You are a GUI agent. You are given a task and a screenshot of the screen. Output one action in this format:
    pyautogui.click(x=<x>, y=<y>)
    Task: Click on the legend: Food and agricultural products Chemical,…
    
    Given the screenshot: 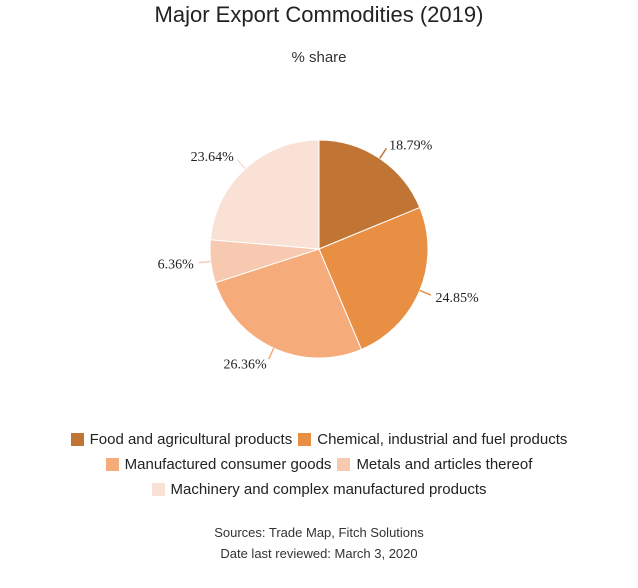 What is the action you would take?
    pyautogui.click(x=319, y=464)
    